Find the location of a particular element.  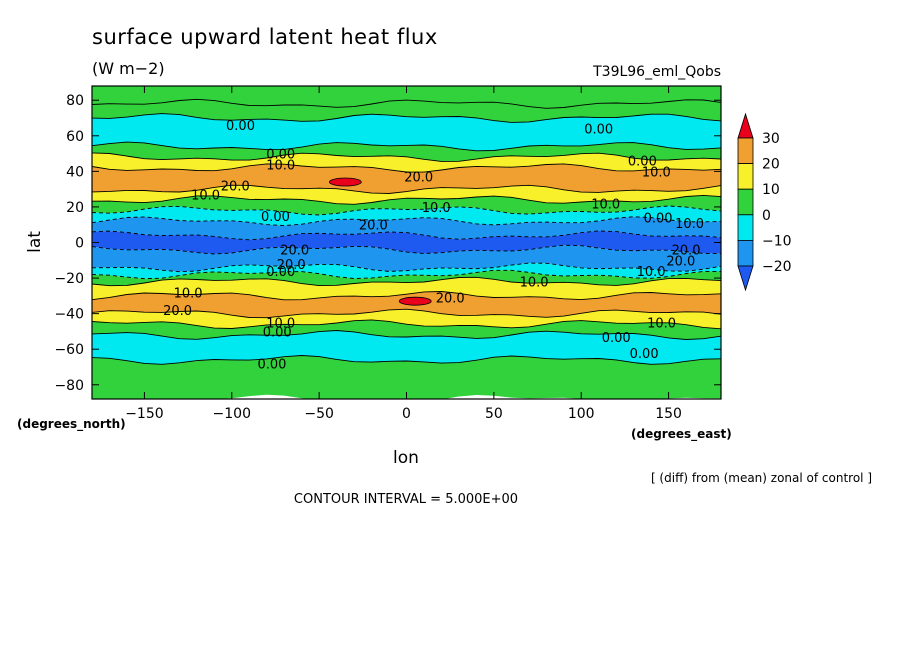

colorbar-label: 10 is located at coordinates (771, 190).